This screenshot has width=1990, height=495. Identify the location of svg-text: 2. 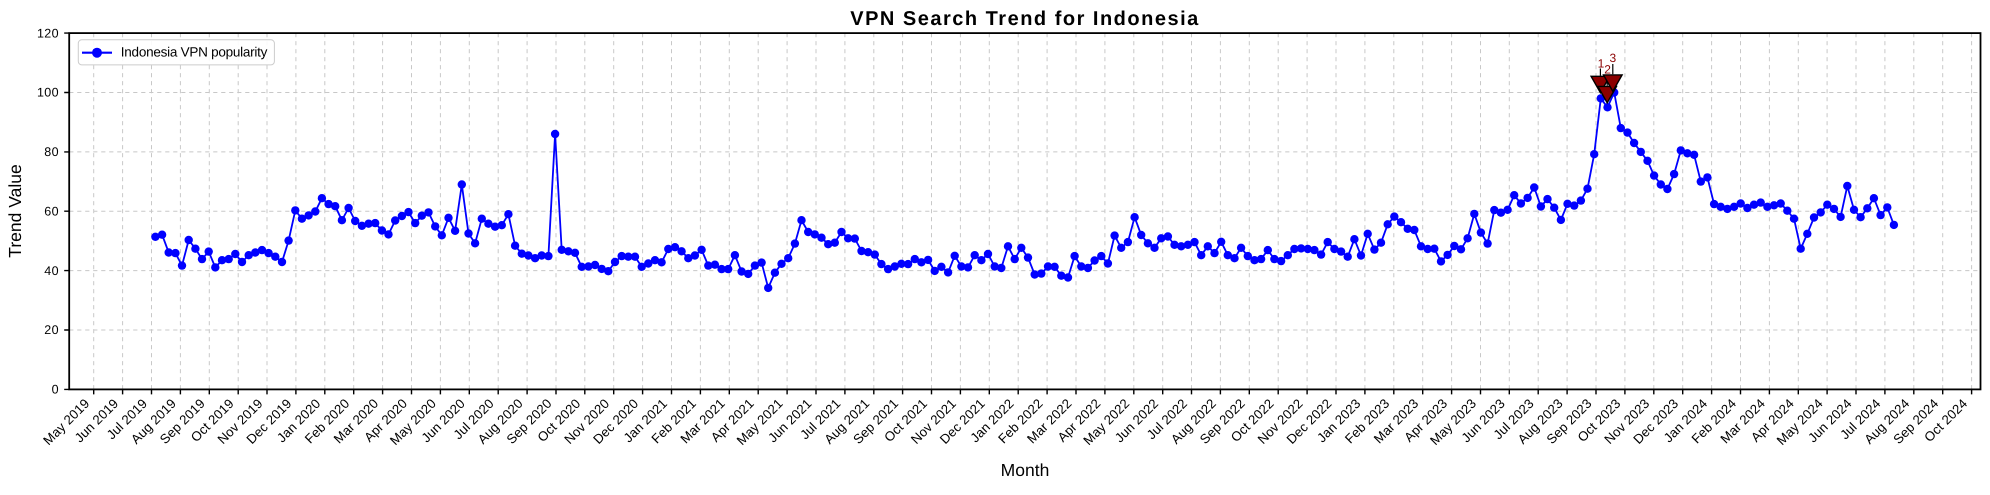
(1607, 69).